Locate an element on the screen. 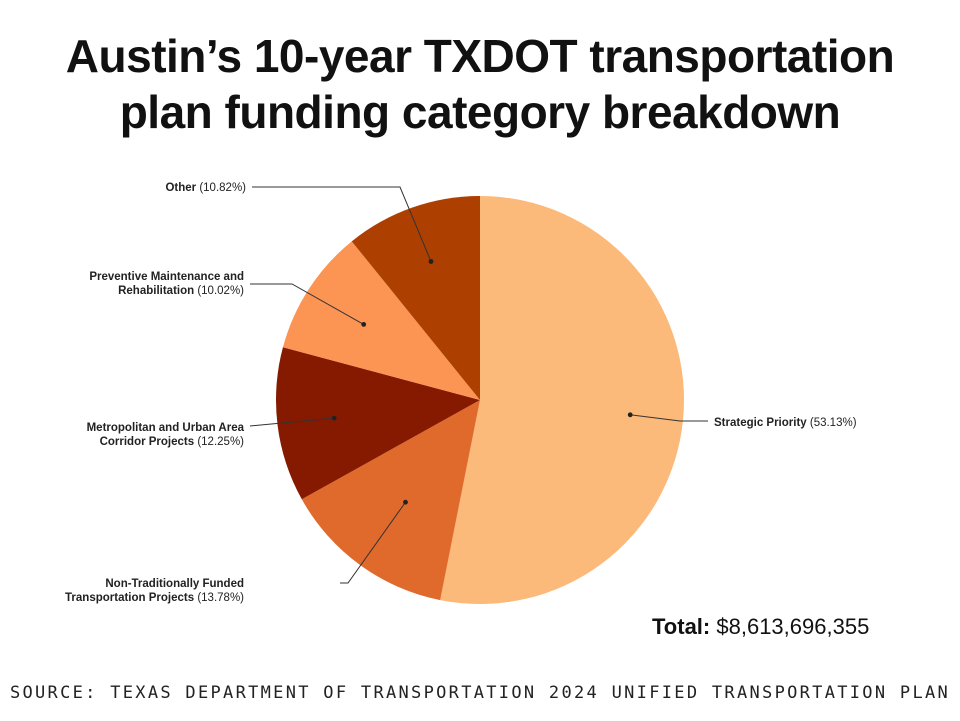  slice-label-1: Strategic Priority (53.13%) is located at coordinates (785, 423).